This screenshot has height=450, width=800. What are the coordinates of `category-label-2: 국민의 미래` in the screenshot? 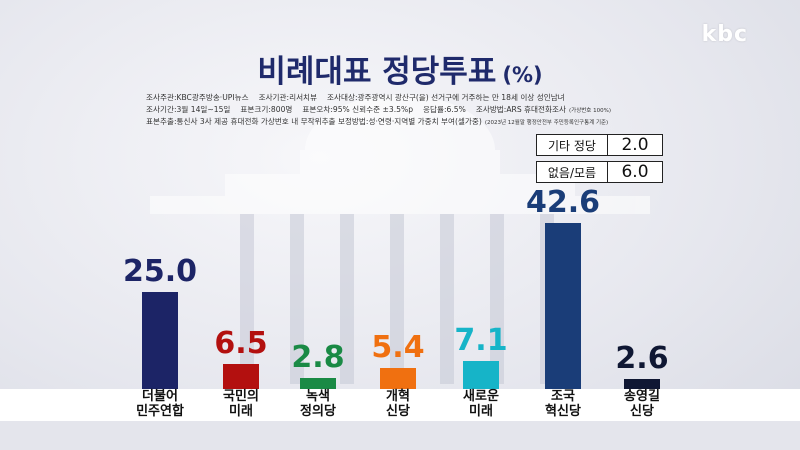 It's located at (241, 404).